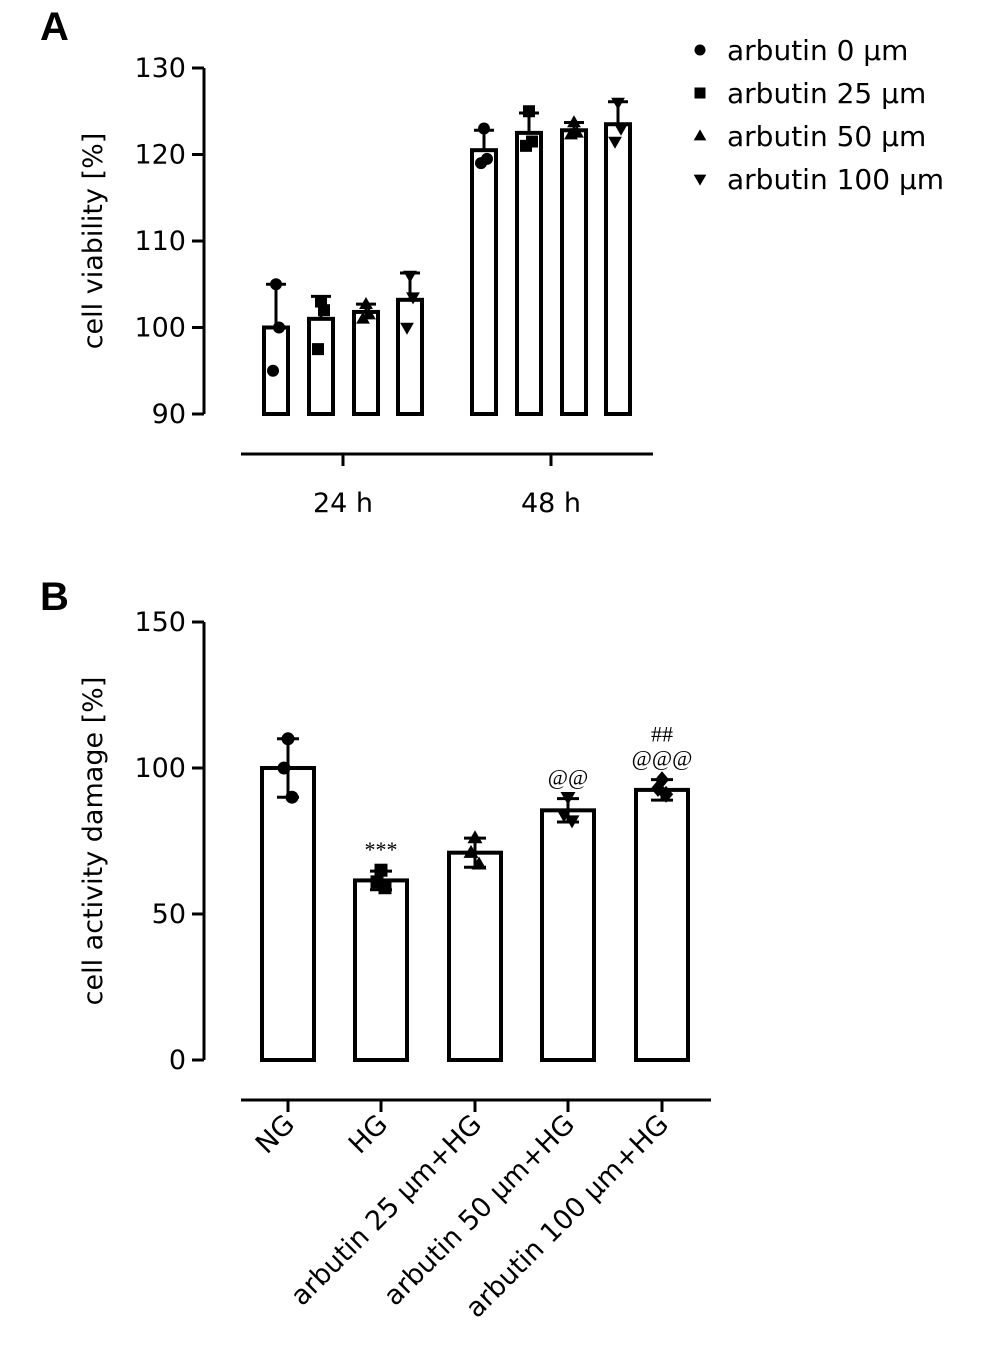 The width and height of the screenshot is (993, 1355). Describe the element at coordinates (343, 503) in the screenshot. I see `x-tick-label: 24 h` at that location.